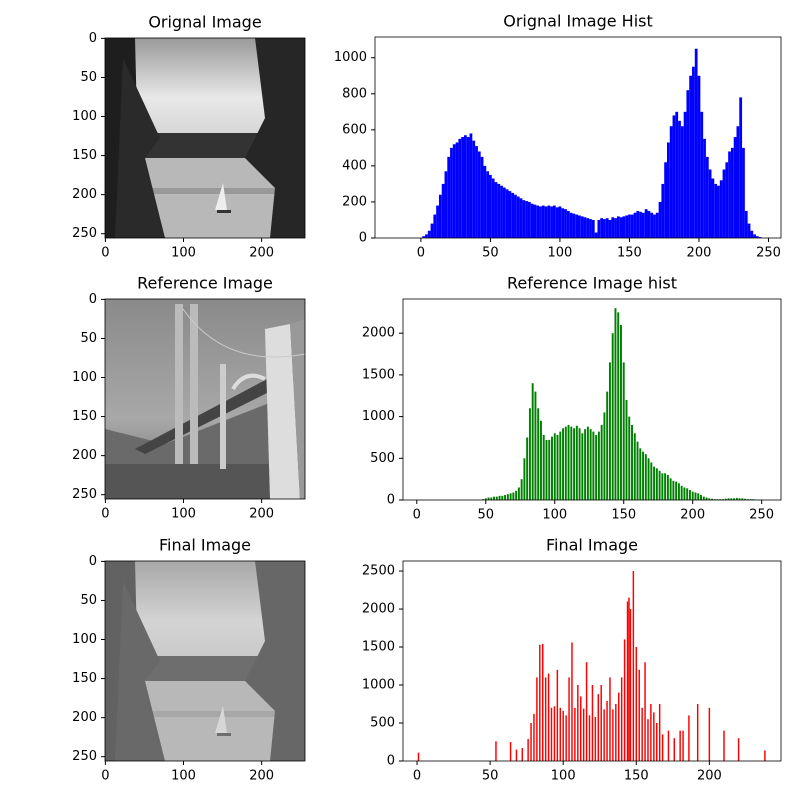  Describe the element at coordinates (378, 416) in the screenshot. I see `y-tick-label: 1000` at that location.